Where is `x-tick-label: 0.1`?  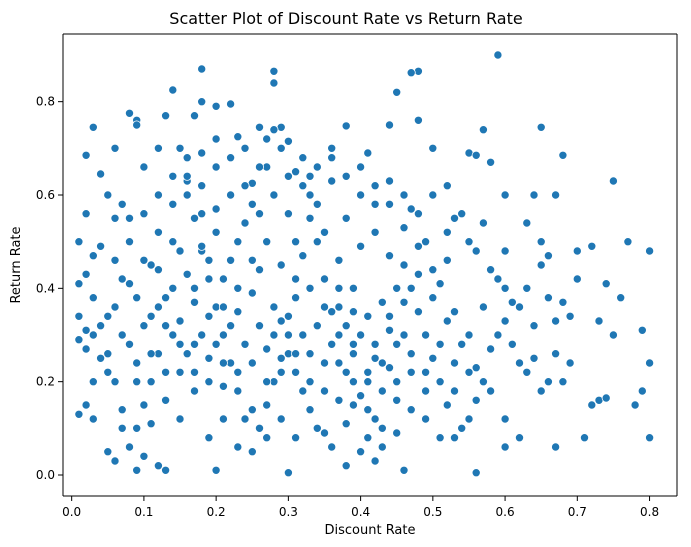 x-tick-label: 0.1 is located at coordinates (143, 512).